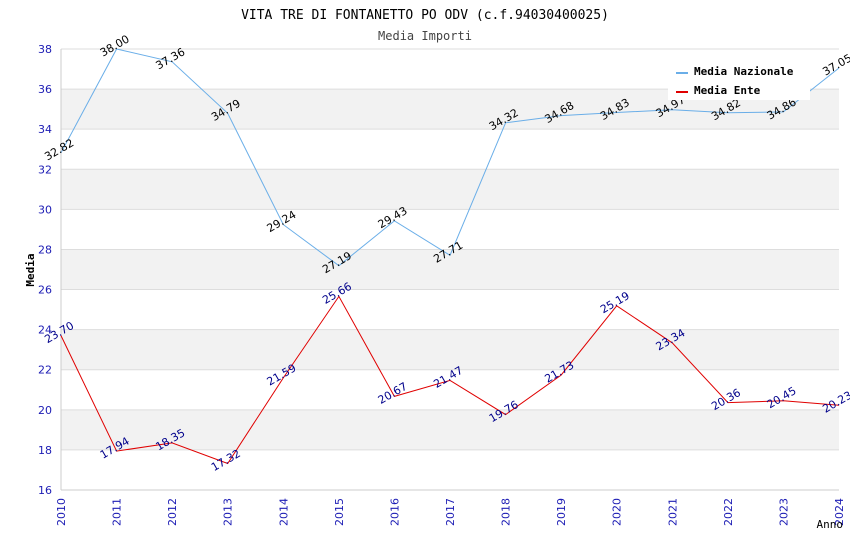 The width and height of the screenshot is (850, 550). What do you see at coordinates (728, 512) in the screenshot?
I see `x-tick-label: 2022` at bounding box center [728, 512].